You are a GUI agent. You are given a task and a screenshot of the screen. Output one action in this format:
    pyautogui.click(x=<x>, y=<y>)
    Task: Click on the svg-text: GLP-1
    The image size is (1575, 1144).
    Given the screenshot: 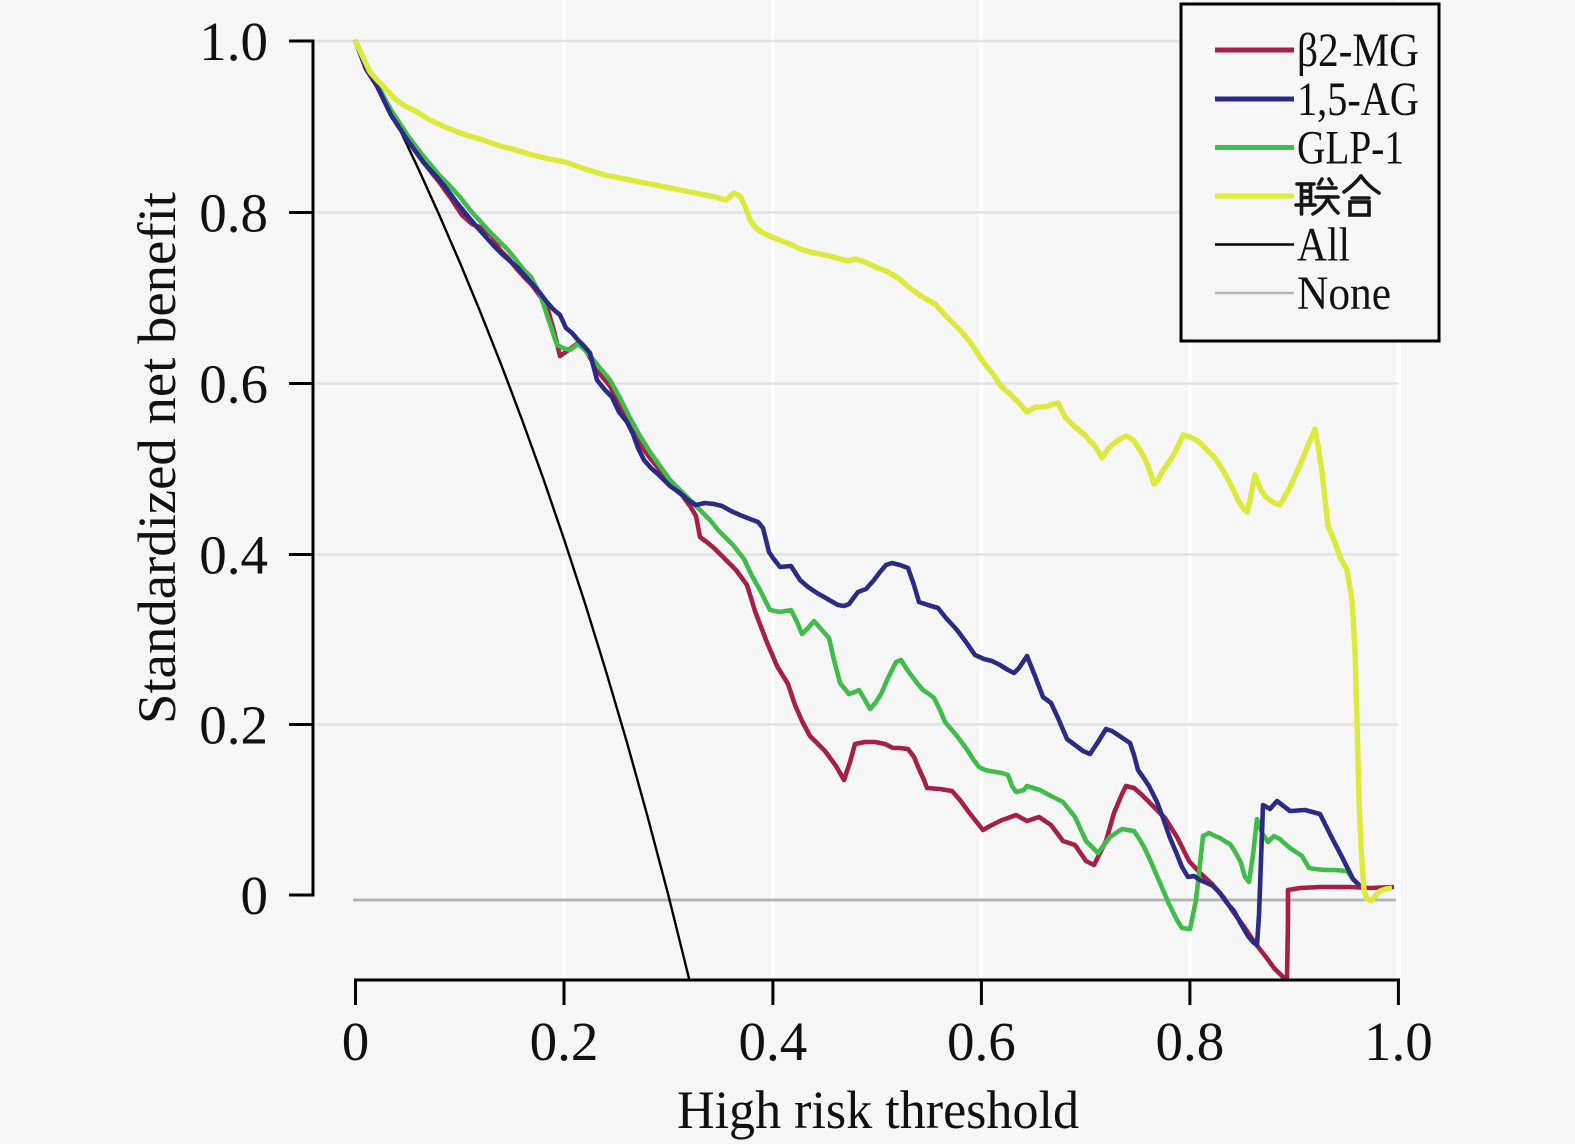 What is the action you would take?
    pyautogui.click(x=1350, y=148)
    